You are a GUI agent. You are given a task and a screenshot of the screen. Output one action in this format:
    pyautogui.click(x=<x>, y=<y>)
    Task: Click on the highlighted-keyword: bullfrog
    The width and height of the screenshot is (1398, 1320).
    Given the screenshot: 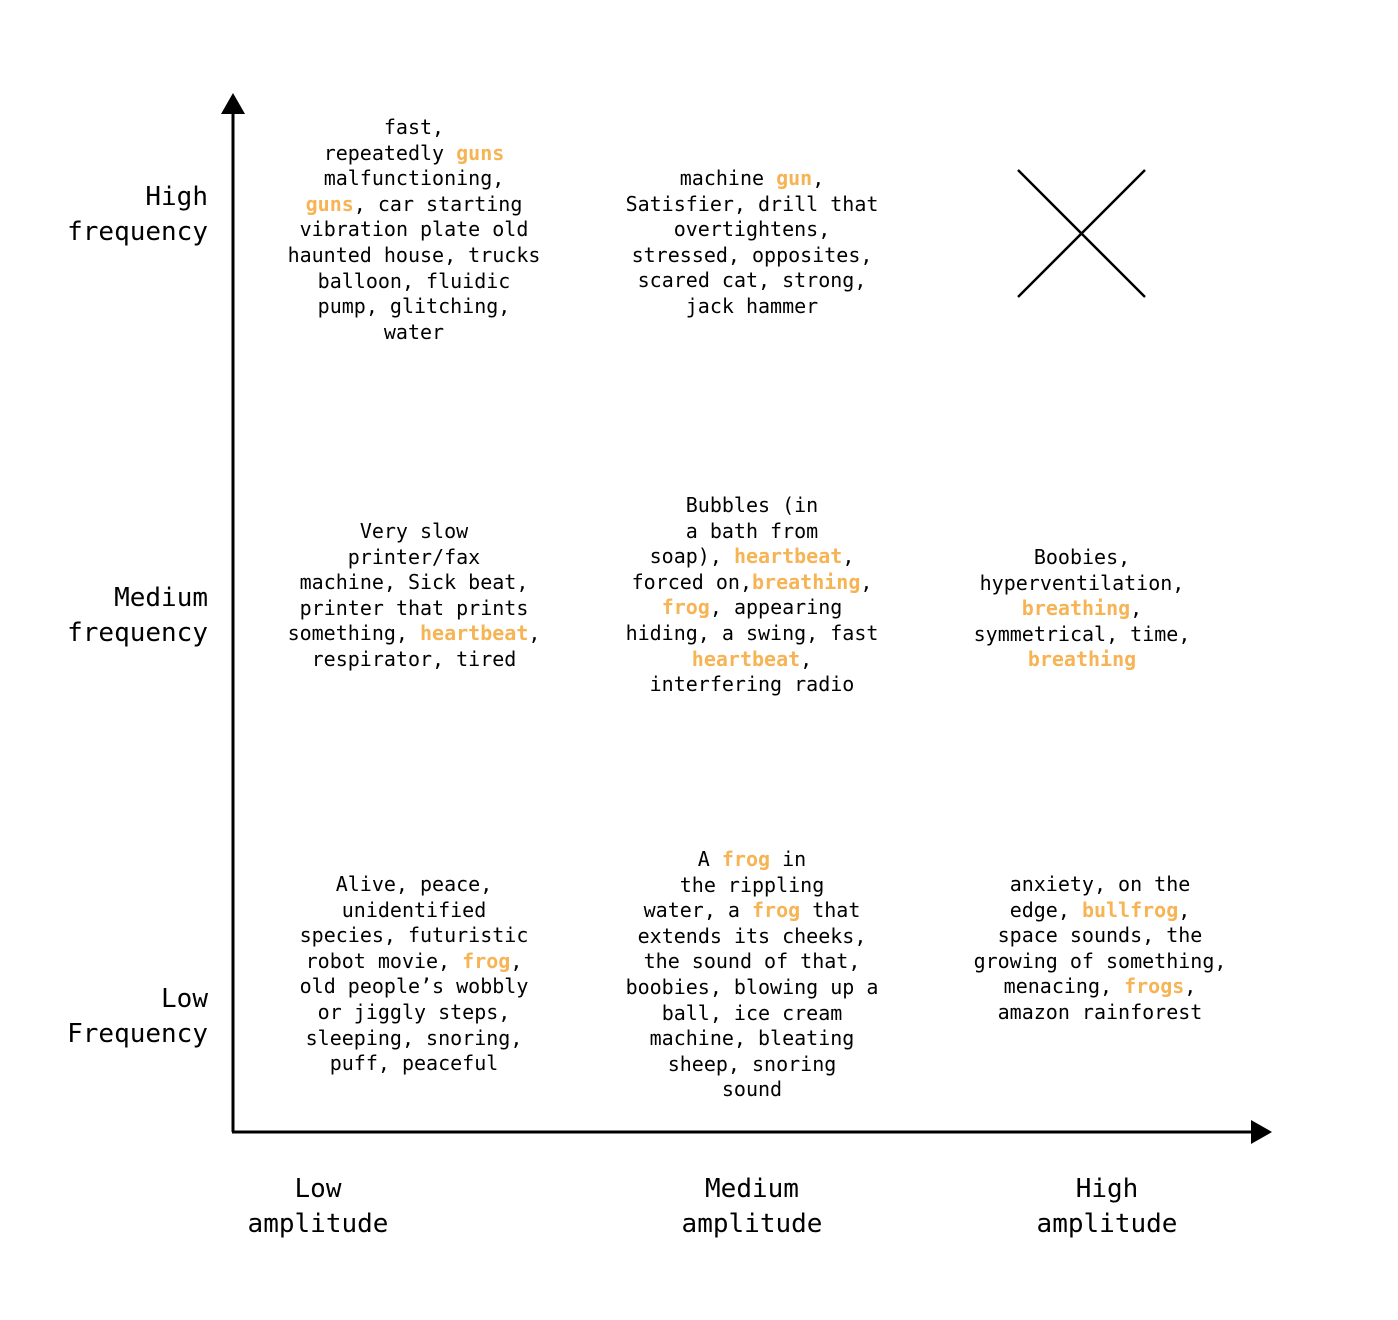 What is the action you would take?
    pyautogui.click(x=1130, y=909)
    